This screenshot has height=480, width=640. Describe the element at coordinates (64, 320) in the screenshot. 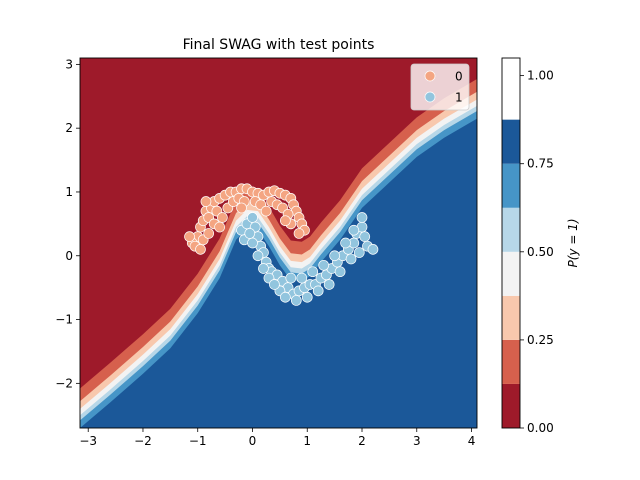

I see `y-tick-label: −1` at that location.